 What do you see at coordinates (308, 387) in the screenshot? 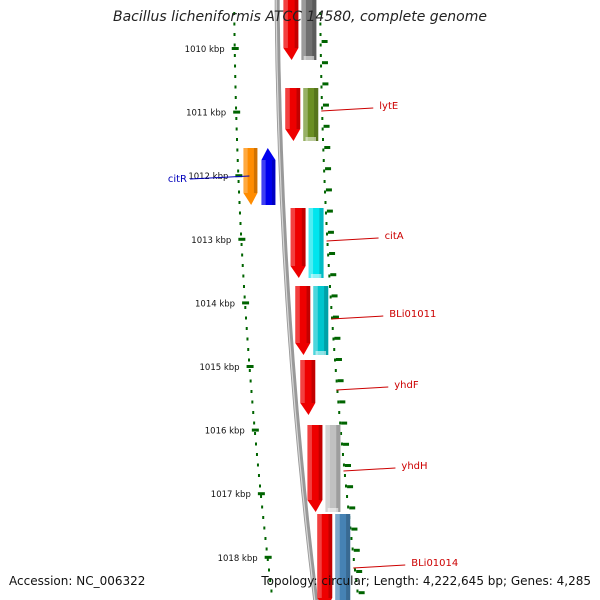
I see `gene-yhdF-cds` at bounding box center [308, 387].